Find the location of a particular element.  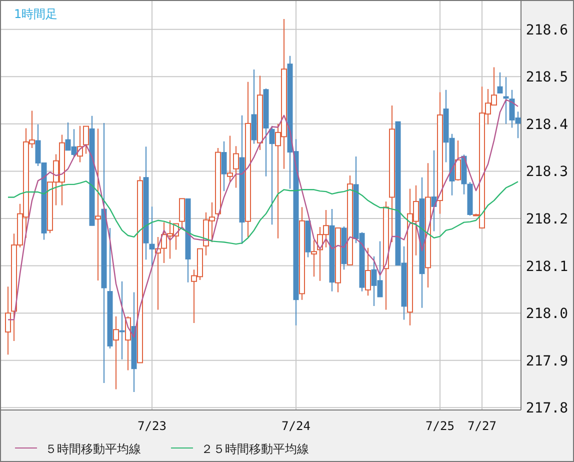

y-tick-label: 218.6 is located at coordinates (547, 30).